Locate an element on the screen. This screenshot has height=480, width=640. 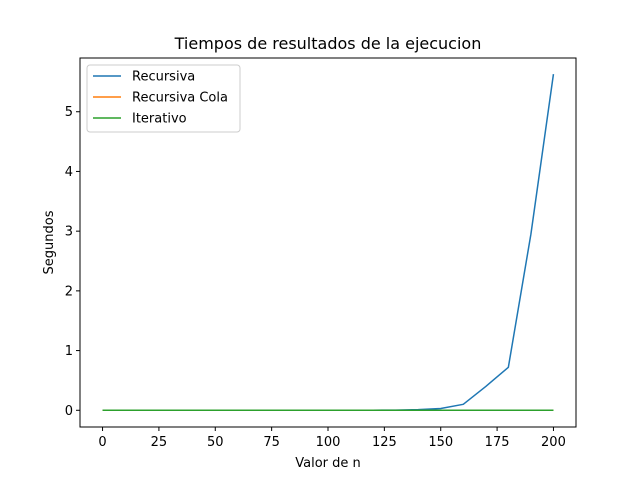
chart-title: Tiempos de resultados de la ejecucion is located at coordinates (328, 43).